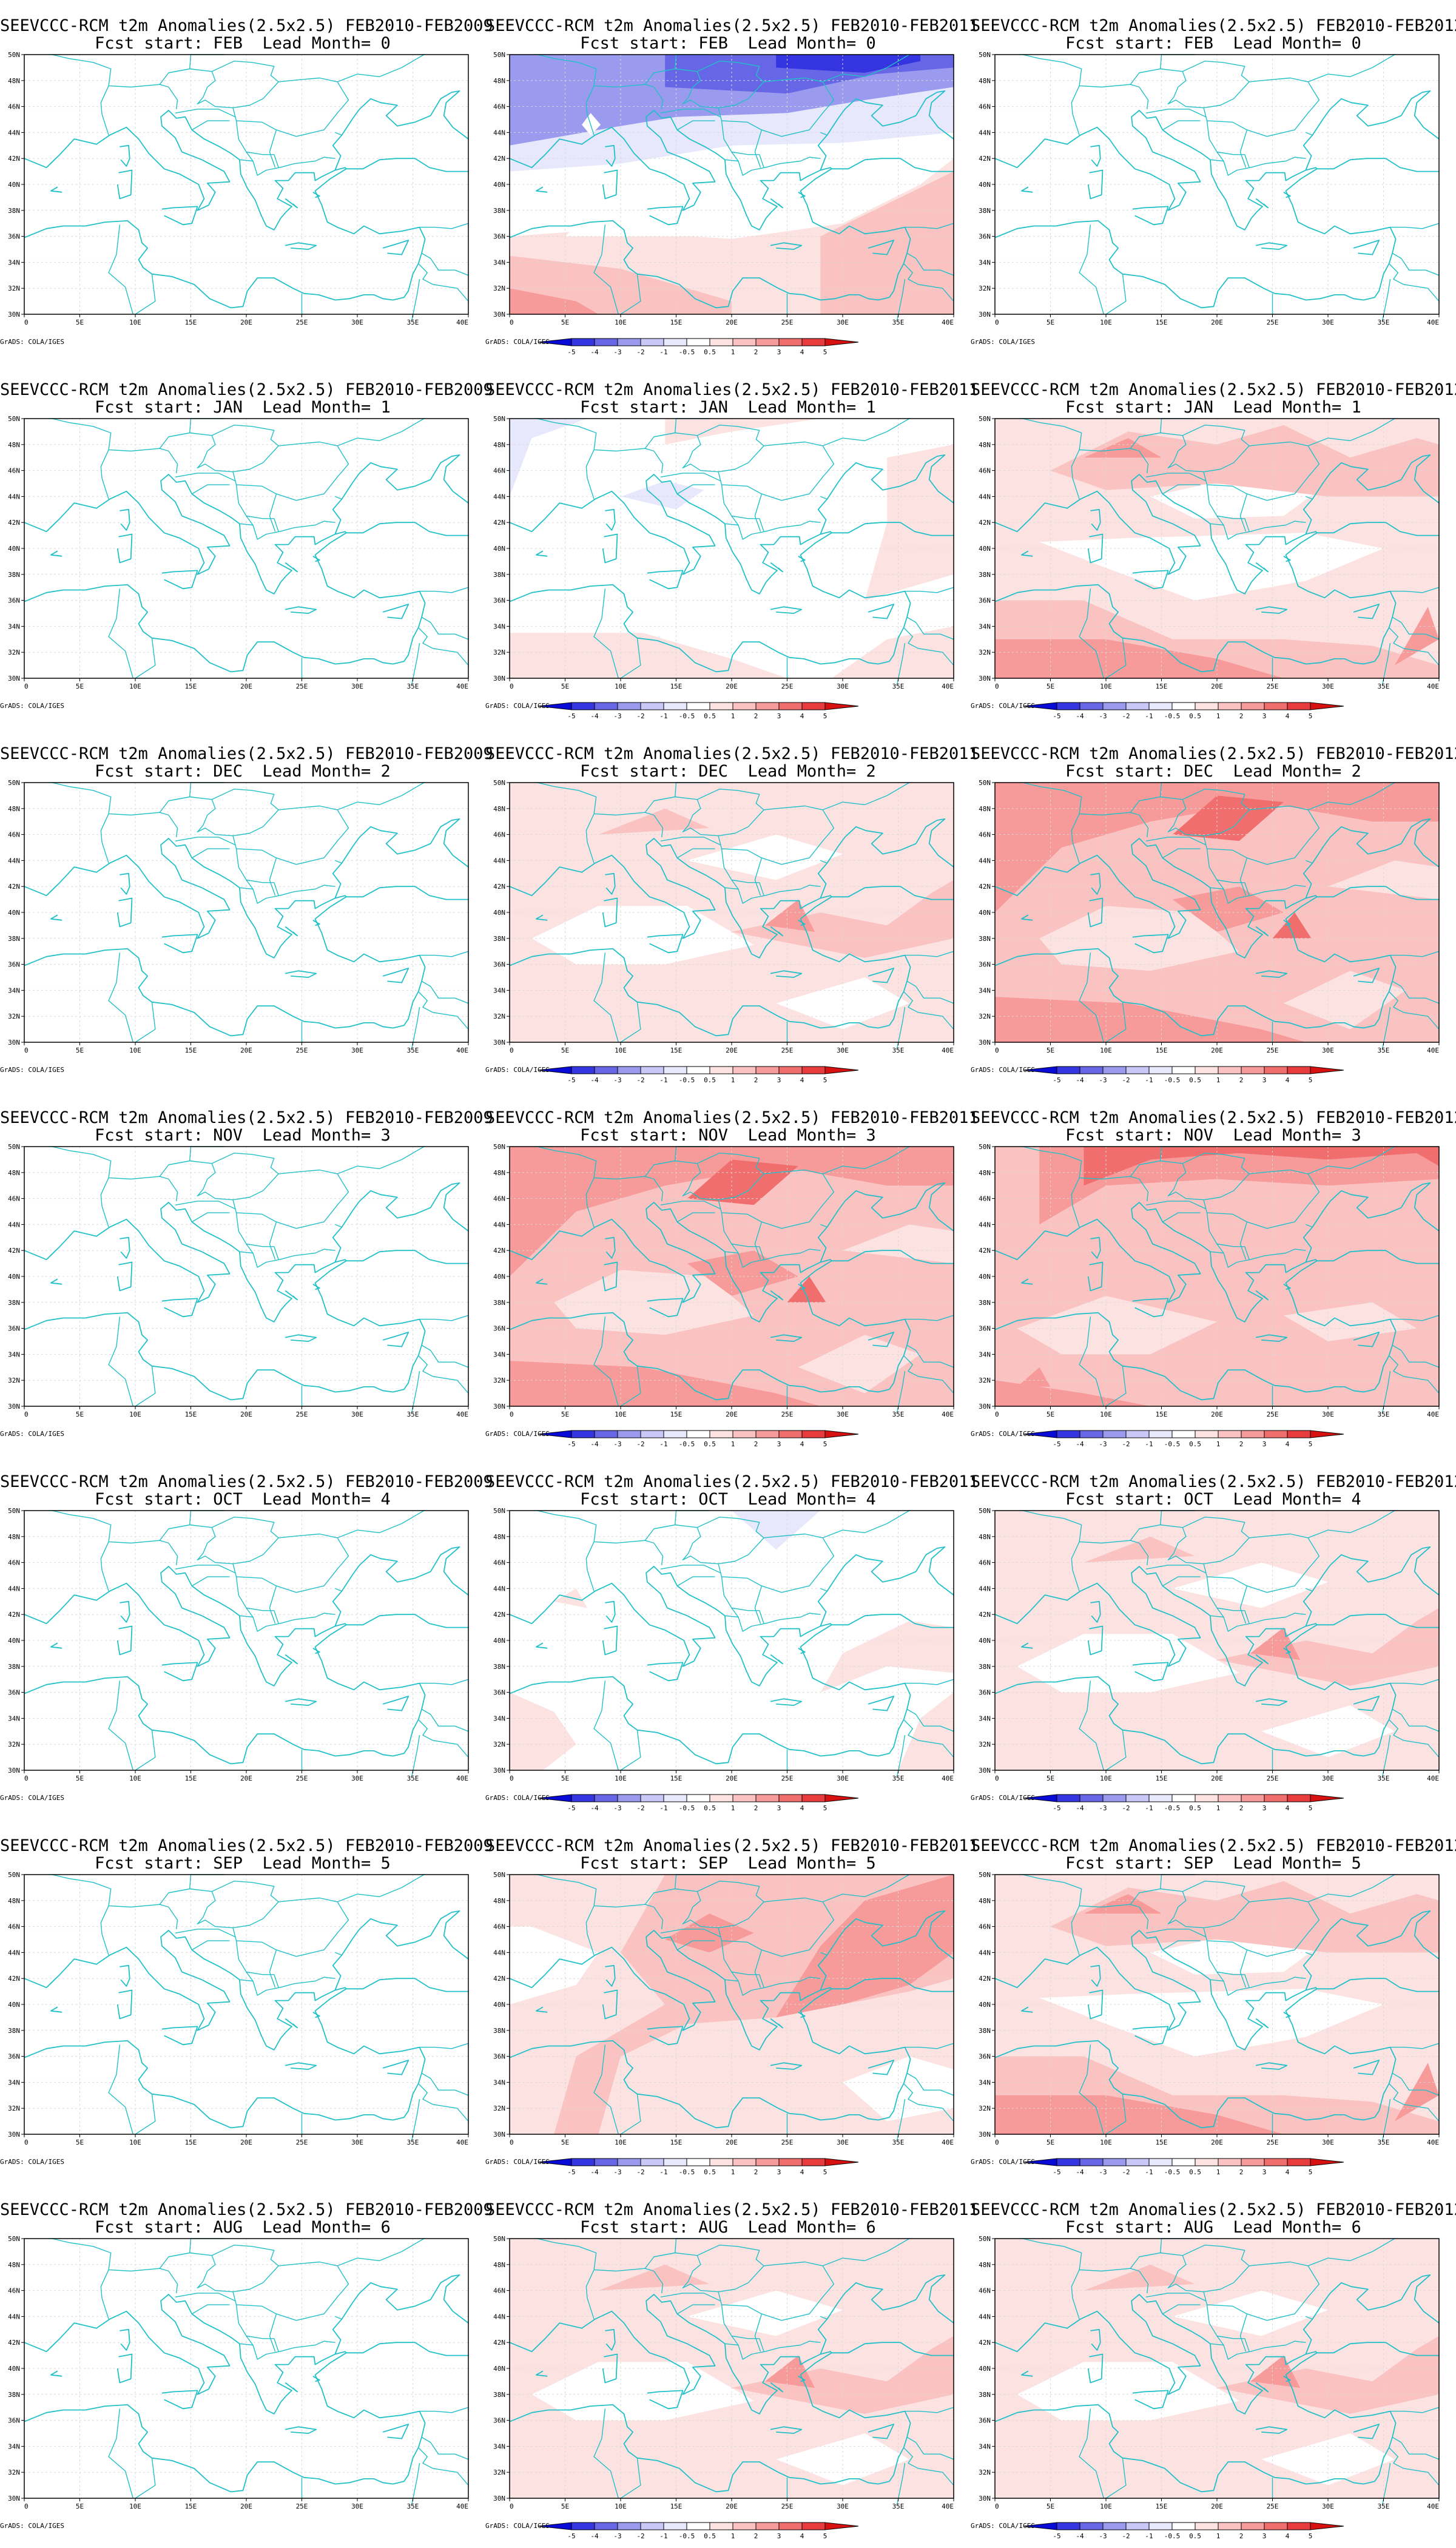 This screenshot has width=1456, height=2548. Describe the element at coordinates (1213, 1135) in the screenshot. I see `panel-subtitle: Fcst start: NOV Lead Month= 3` at that location.